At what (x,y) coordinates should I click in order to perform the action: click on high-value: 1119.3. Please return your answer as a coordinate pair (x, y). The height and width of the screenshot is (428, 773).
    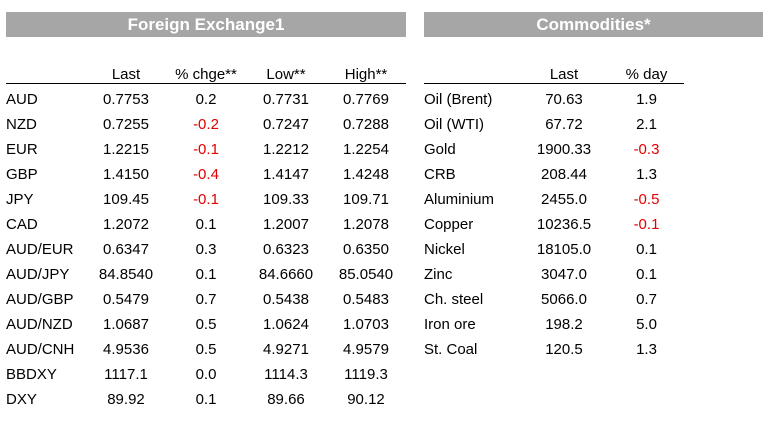
    Looking at the image, I should click on (366, 374).